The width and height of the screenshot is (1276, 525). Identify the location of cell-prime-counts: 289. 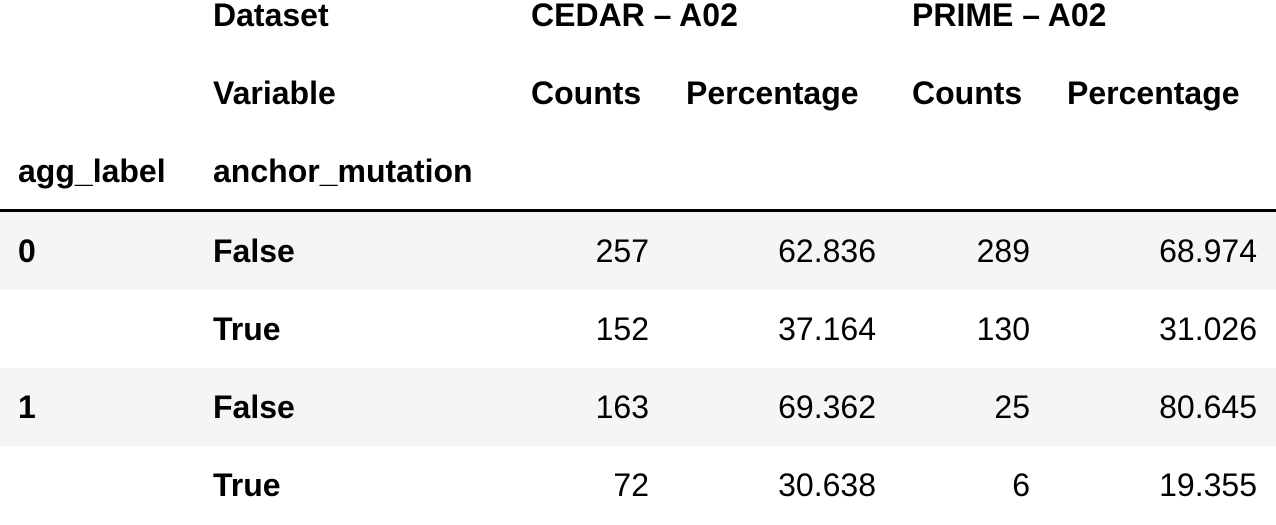
(1003, 251).